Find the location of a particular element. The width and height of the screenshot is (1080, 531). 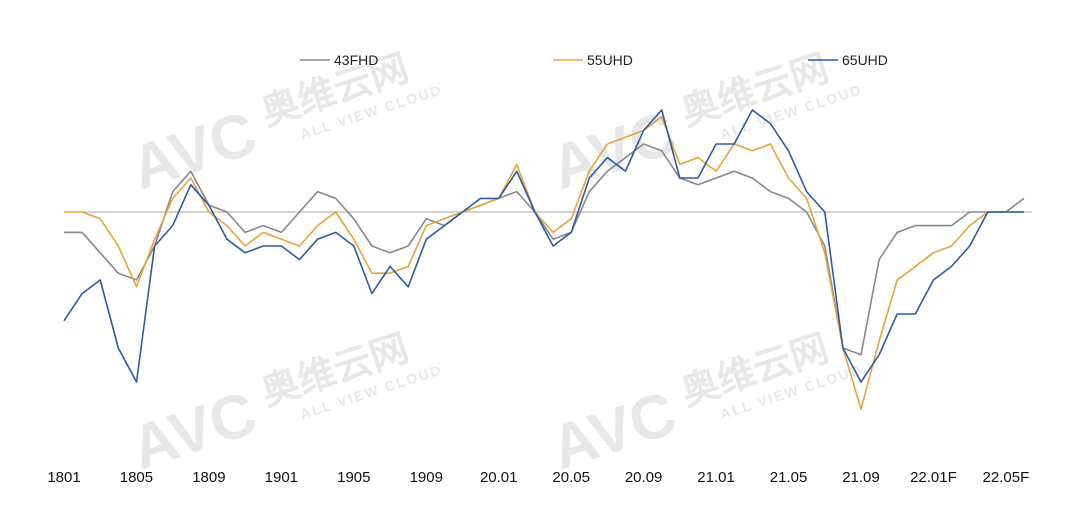

x-tick-label: 21.09 is located at coordinates (861, 477).